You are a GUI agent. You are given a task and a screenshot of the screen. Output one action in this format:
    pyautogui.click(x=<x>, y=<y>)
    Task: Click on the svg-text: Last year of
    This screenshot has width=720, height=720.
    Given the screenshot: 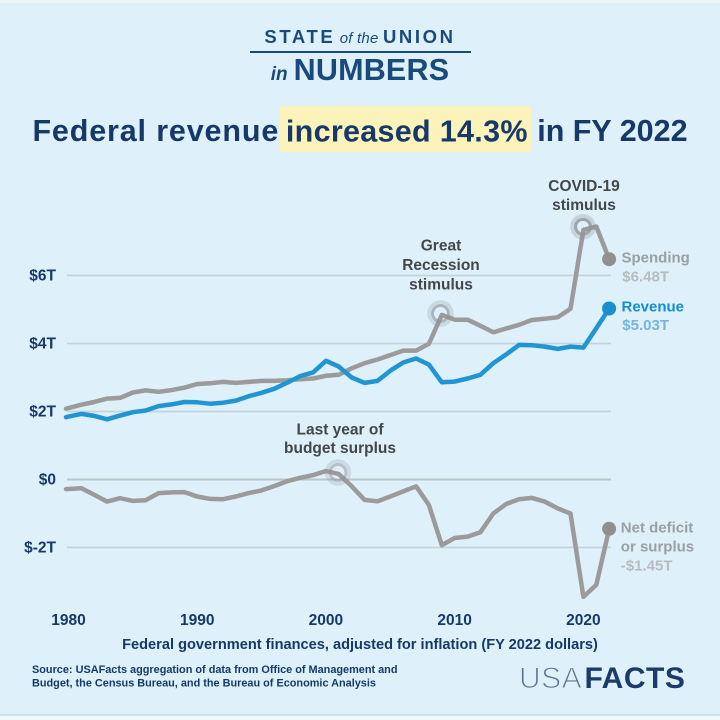 What is the action you would take?
    pyautogui.click(x=340, y=430)
    